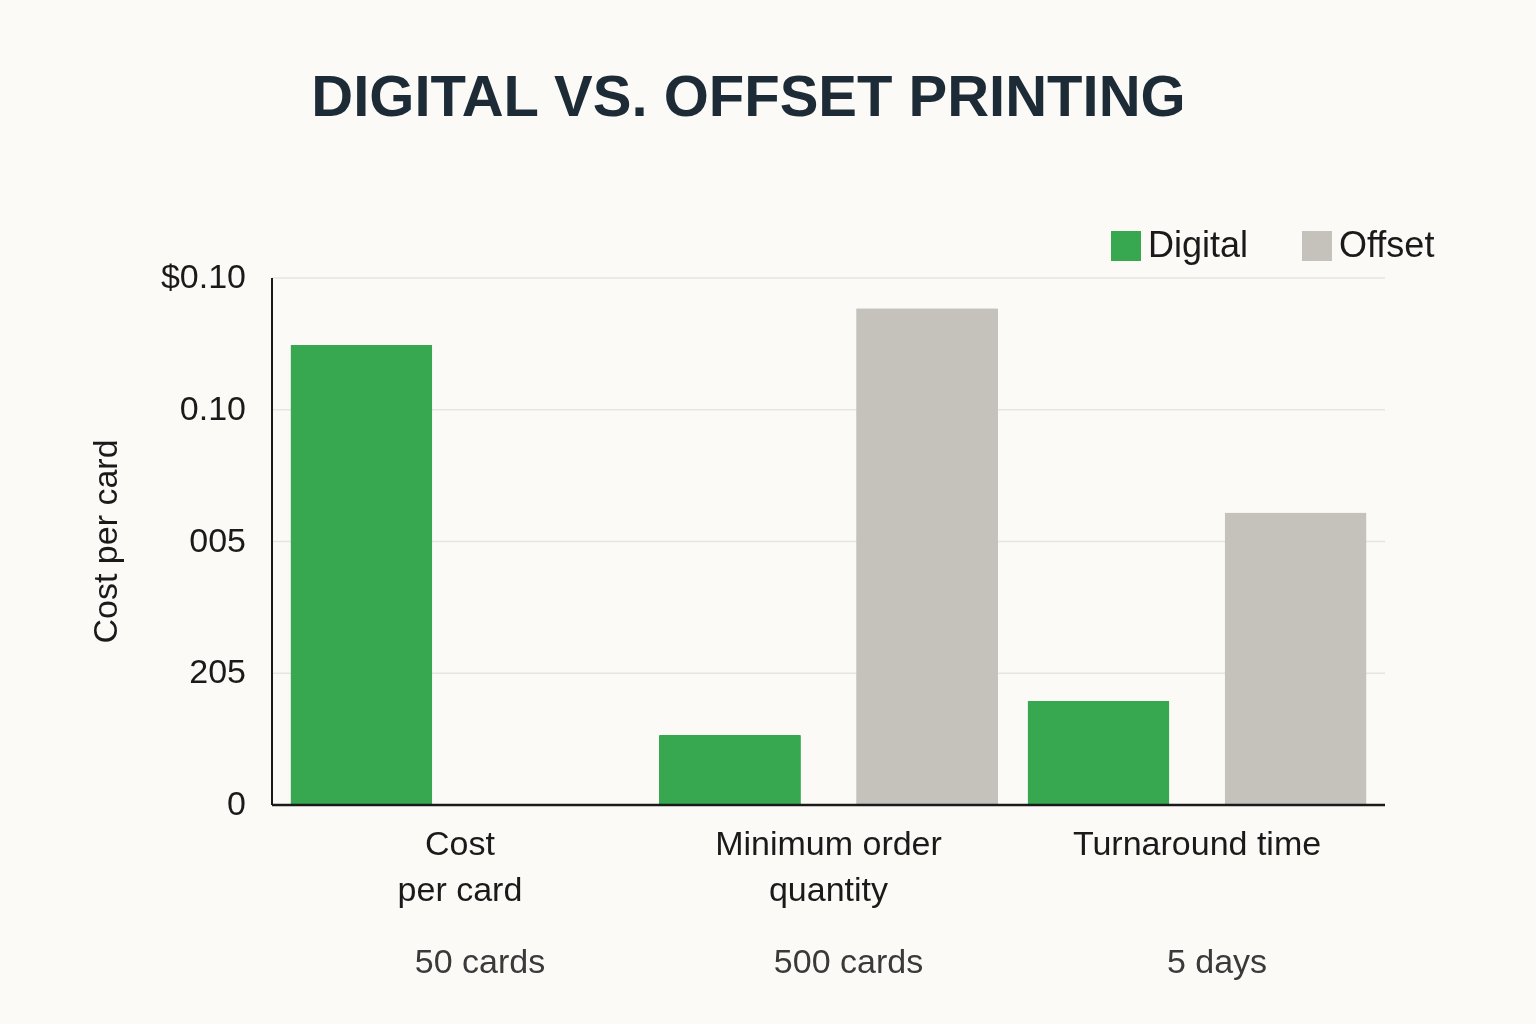 The height and width of the screenshot is (1024, 1536). Describe the element at coordinates (460, 865) in the screenshot. I see `x-tick-label: Cost per card` at that location.